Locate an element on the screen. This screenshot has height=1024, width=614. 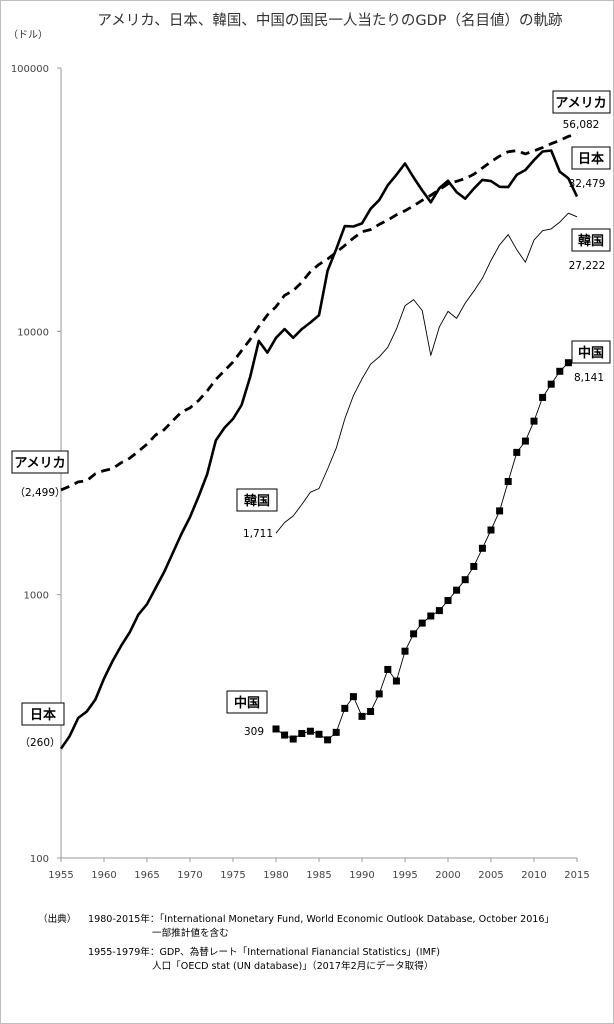
series-label-korea-start: 韓国 is located at coordinates (257, 501).